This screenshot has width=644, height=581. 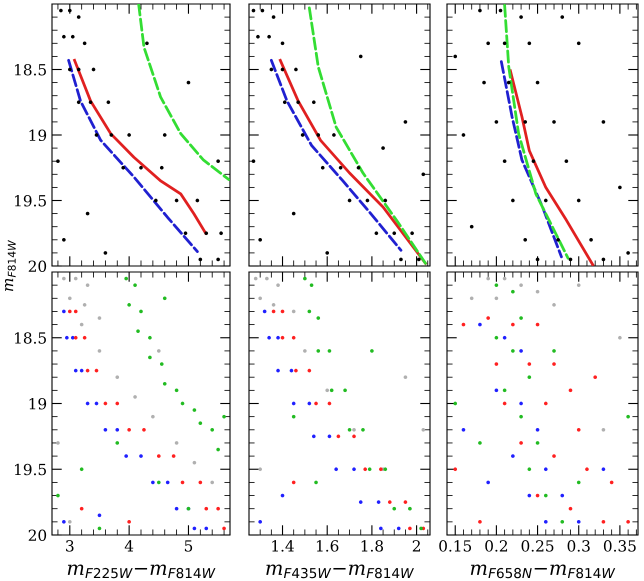 What do you see at coordinates (129, 546) in the screenshot?
I see `x-tick-label: 4` at bounding box center [129, 546].